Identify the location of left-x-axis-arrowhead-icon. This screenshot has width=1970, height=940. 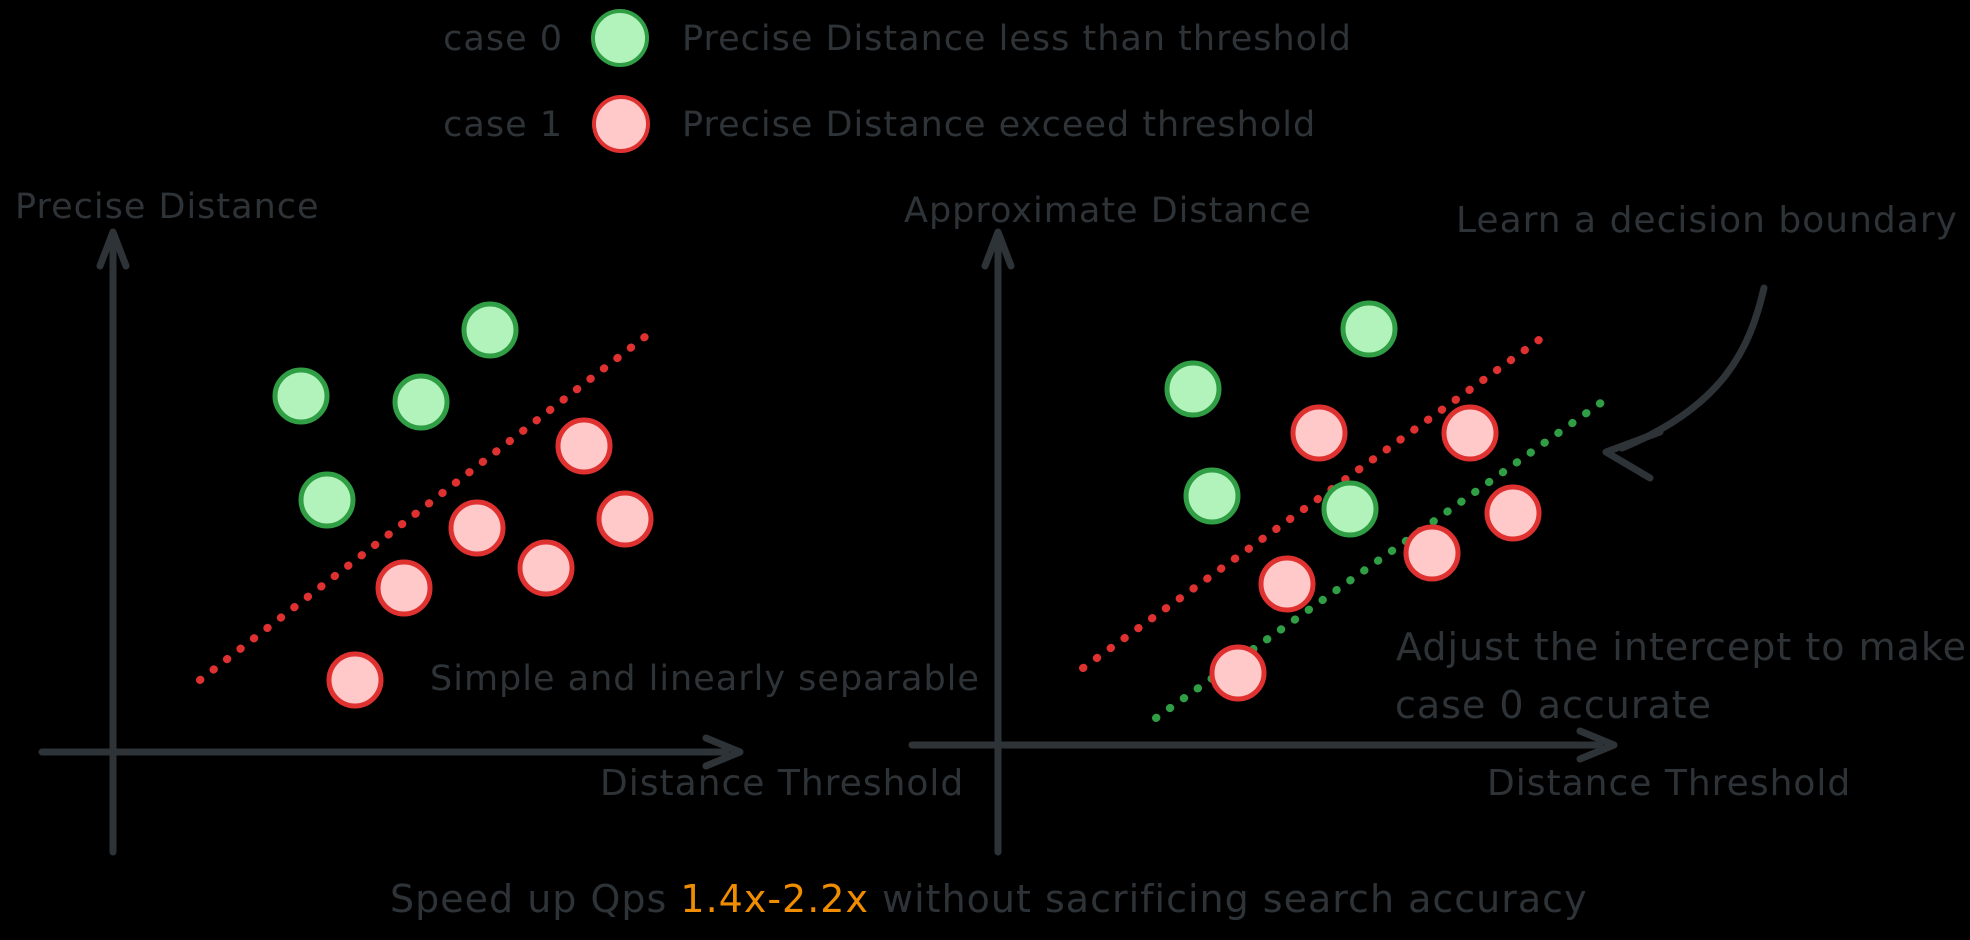
(723, 752).